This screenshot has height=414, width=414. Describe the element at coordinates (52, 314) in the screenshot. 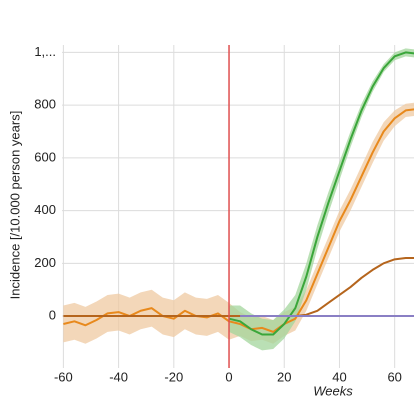

I see `y-tick-label: 0` at that location.